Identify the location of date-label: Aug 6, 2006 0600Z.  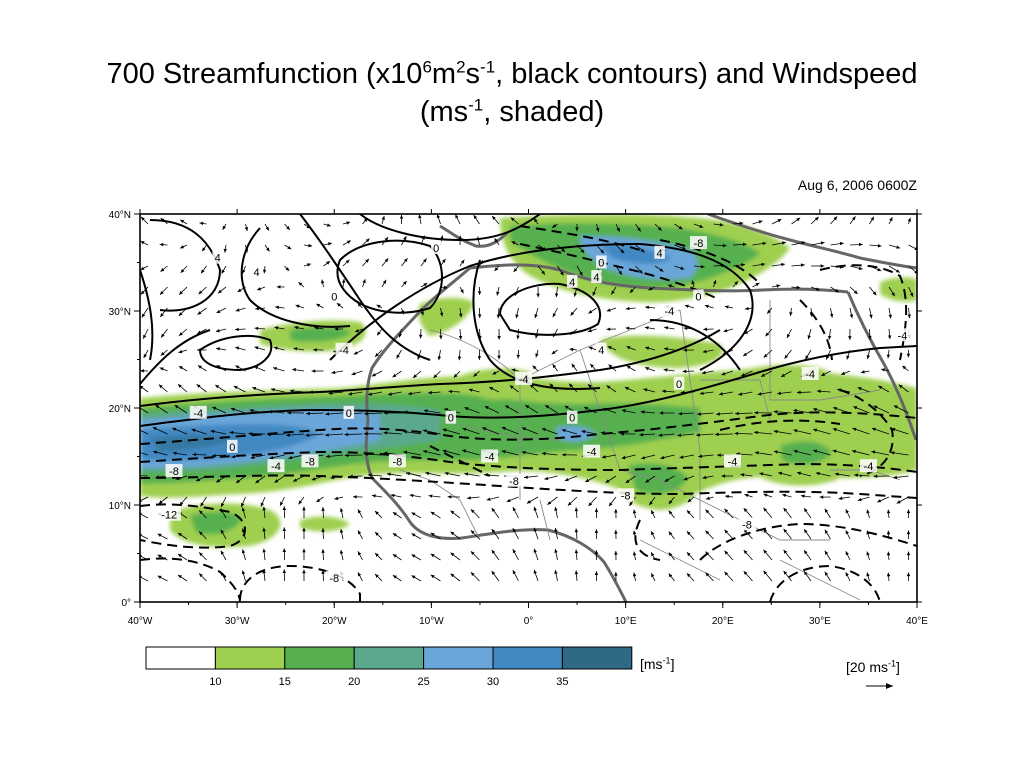
(857, 185).